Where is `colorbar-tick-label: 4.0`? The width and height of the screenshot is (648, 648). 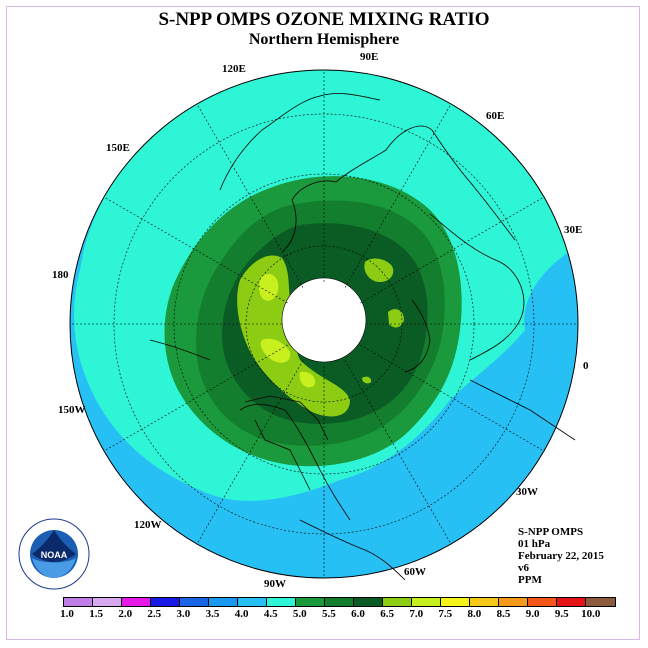
colorbar-tick-label: 4.0 is located at coordinates (241, 614).